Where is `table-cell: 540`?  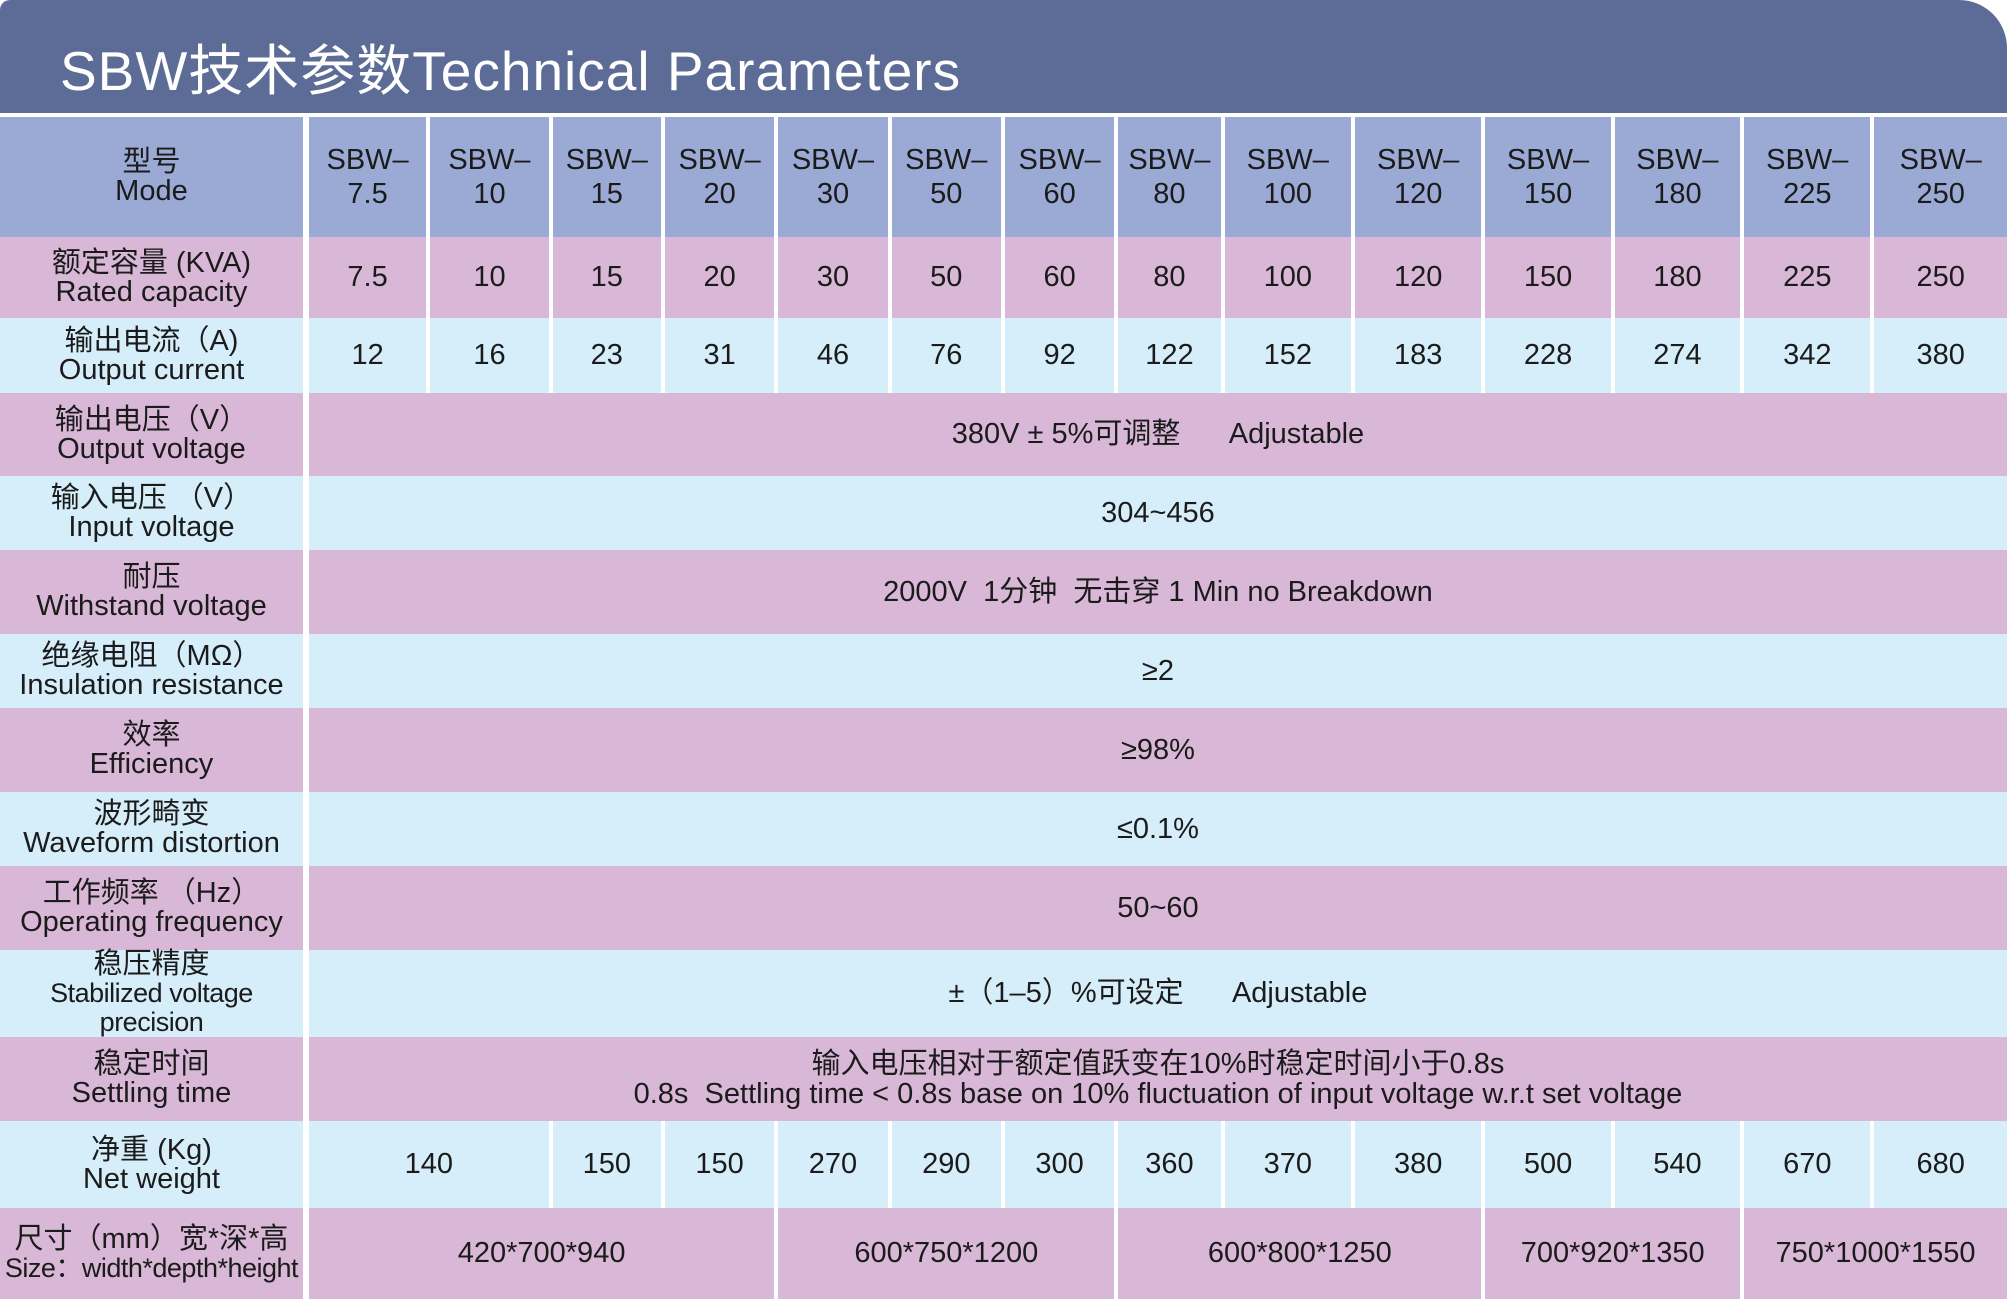
table-cell: 540 is located at coordinates (1677, 1164).